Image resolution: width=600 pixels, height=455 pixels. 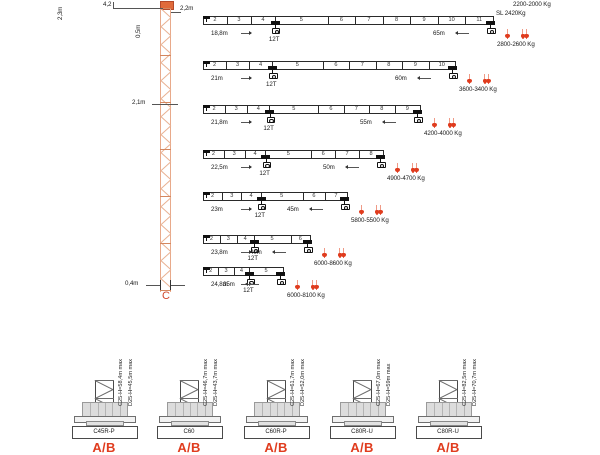 What do you see at coordinates (105, 432) in the screenshot?
I see `cfg-dimension-box` at bounding box center [105, 432].